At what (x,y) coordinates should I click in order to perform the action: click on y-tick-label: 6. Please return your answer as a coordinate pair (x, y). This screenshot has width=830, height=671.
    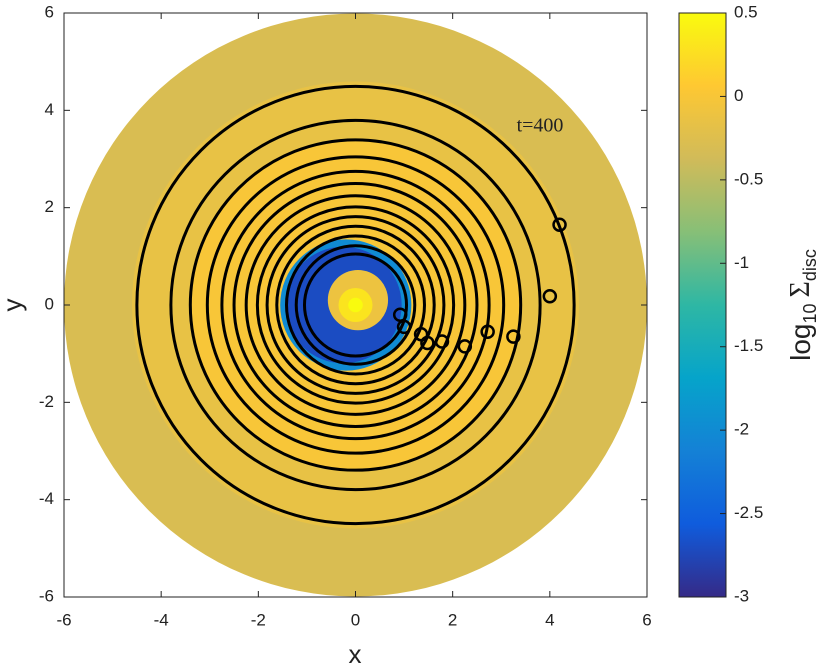
    Looking at the image, I should click on (49, 11).